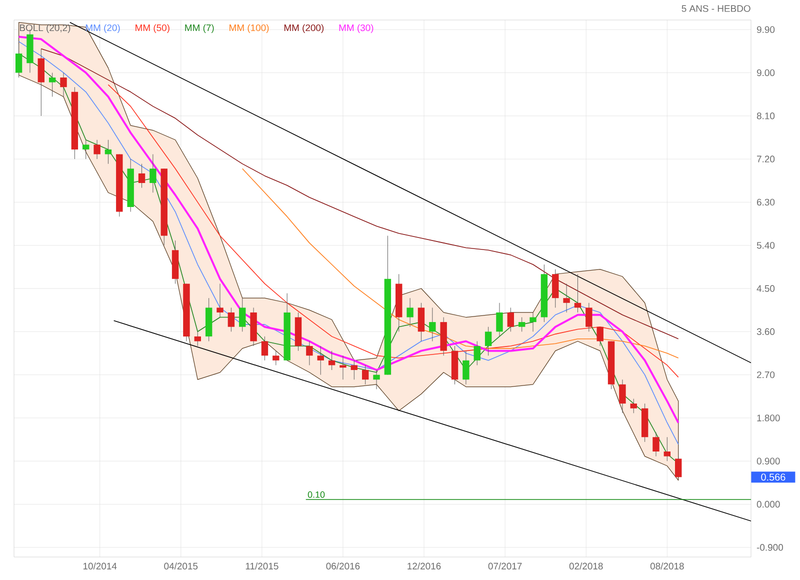 The width and height of the screenshot is (800, 580). What do you see at coordinates (766, 159) in the screenshot?
I see `y-tick-label: 7.20` at bounding box center [766, 159].